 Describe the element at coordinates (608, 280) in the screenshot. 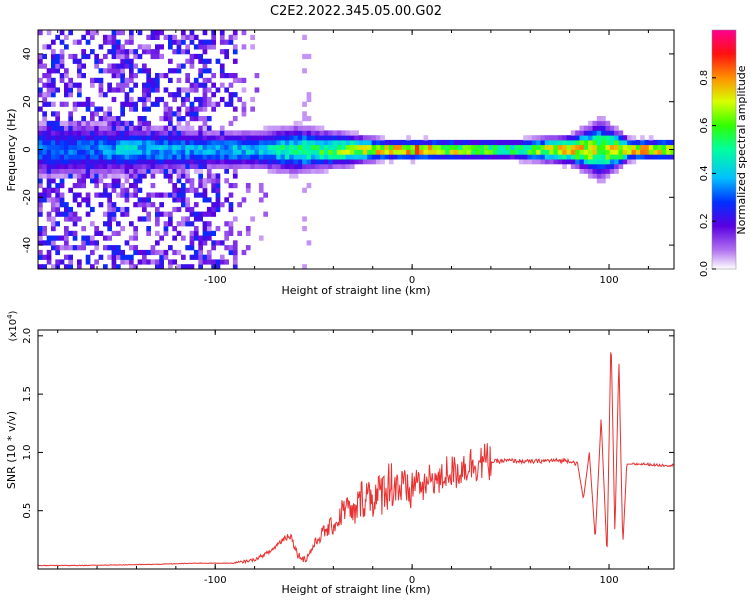

I see `x-tick-label: 100` at that location.